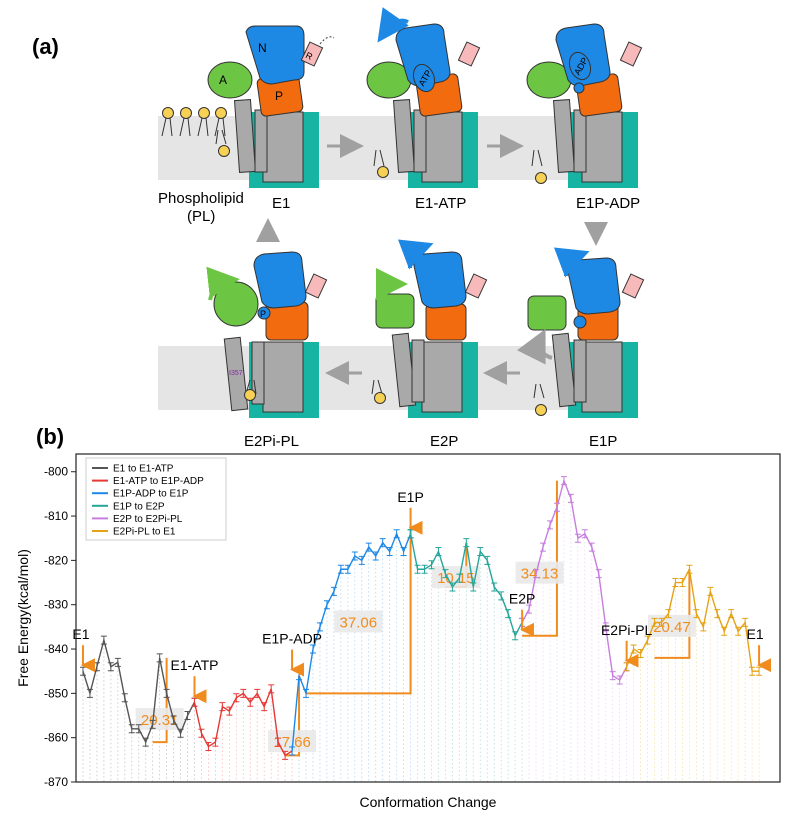 The height and width of the screenshot is (826, 795). What do you see at coordinates (223, 80) in the screenshot?
I see `a-domain-label: A` at bounding box center [223, 80].